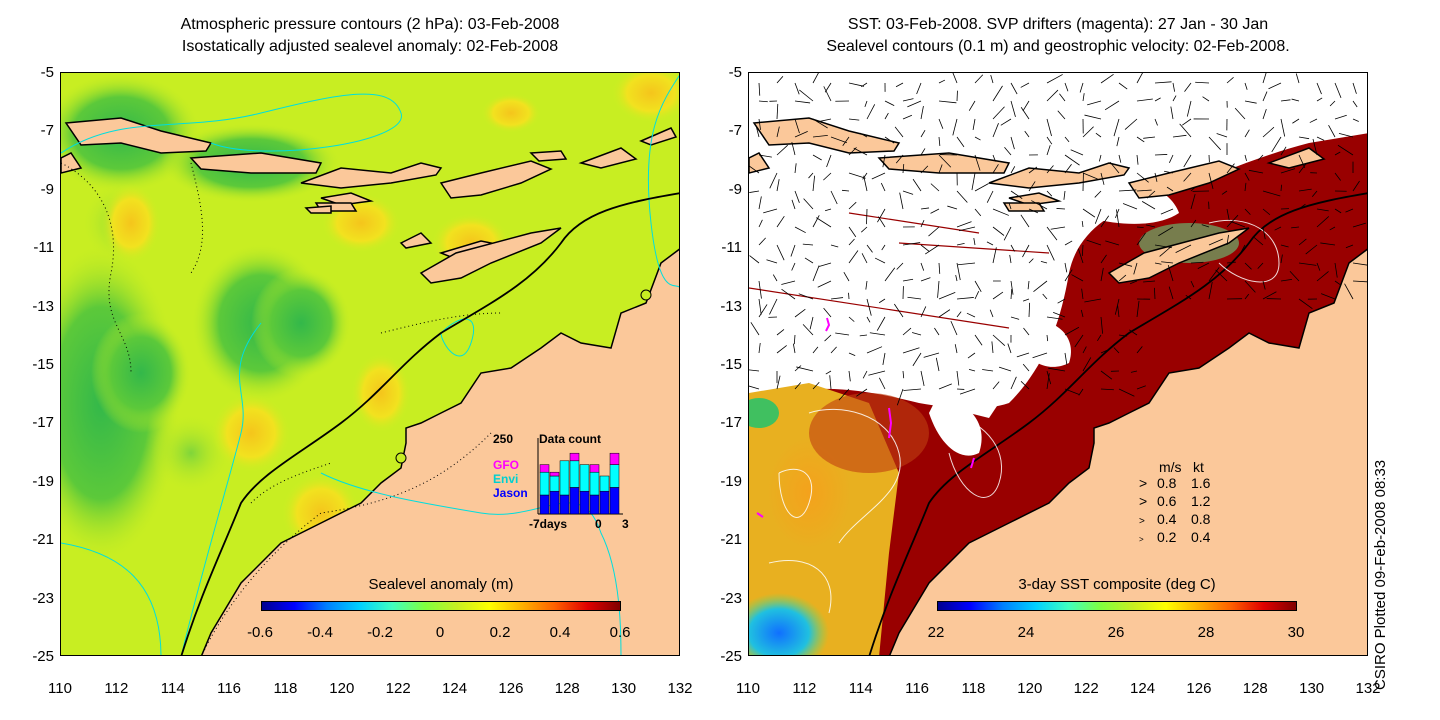 The width and height of the screenshot is (1440, 720). I want to click on left-x-tick-label: 114, so click(172, 688).